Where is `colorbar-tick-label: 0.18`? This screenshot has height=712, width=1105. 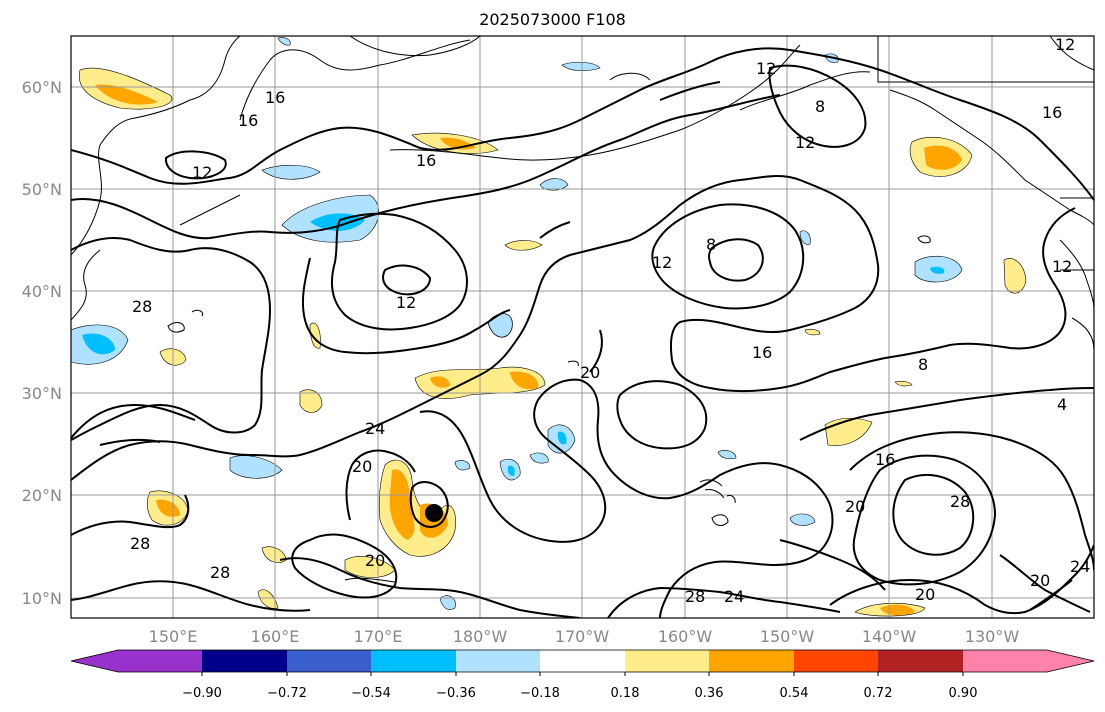 colorbar-tick-label: 0.18 is located at coordinates (625, 693).